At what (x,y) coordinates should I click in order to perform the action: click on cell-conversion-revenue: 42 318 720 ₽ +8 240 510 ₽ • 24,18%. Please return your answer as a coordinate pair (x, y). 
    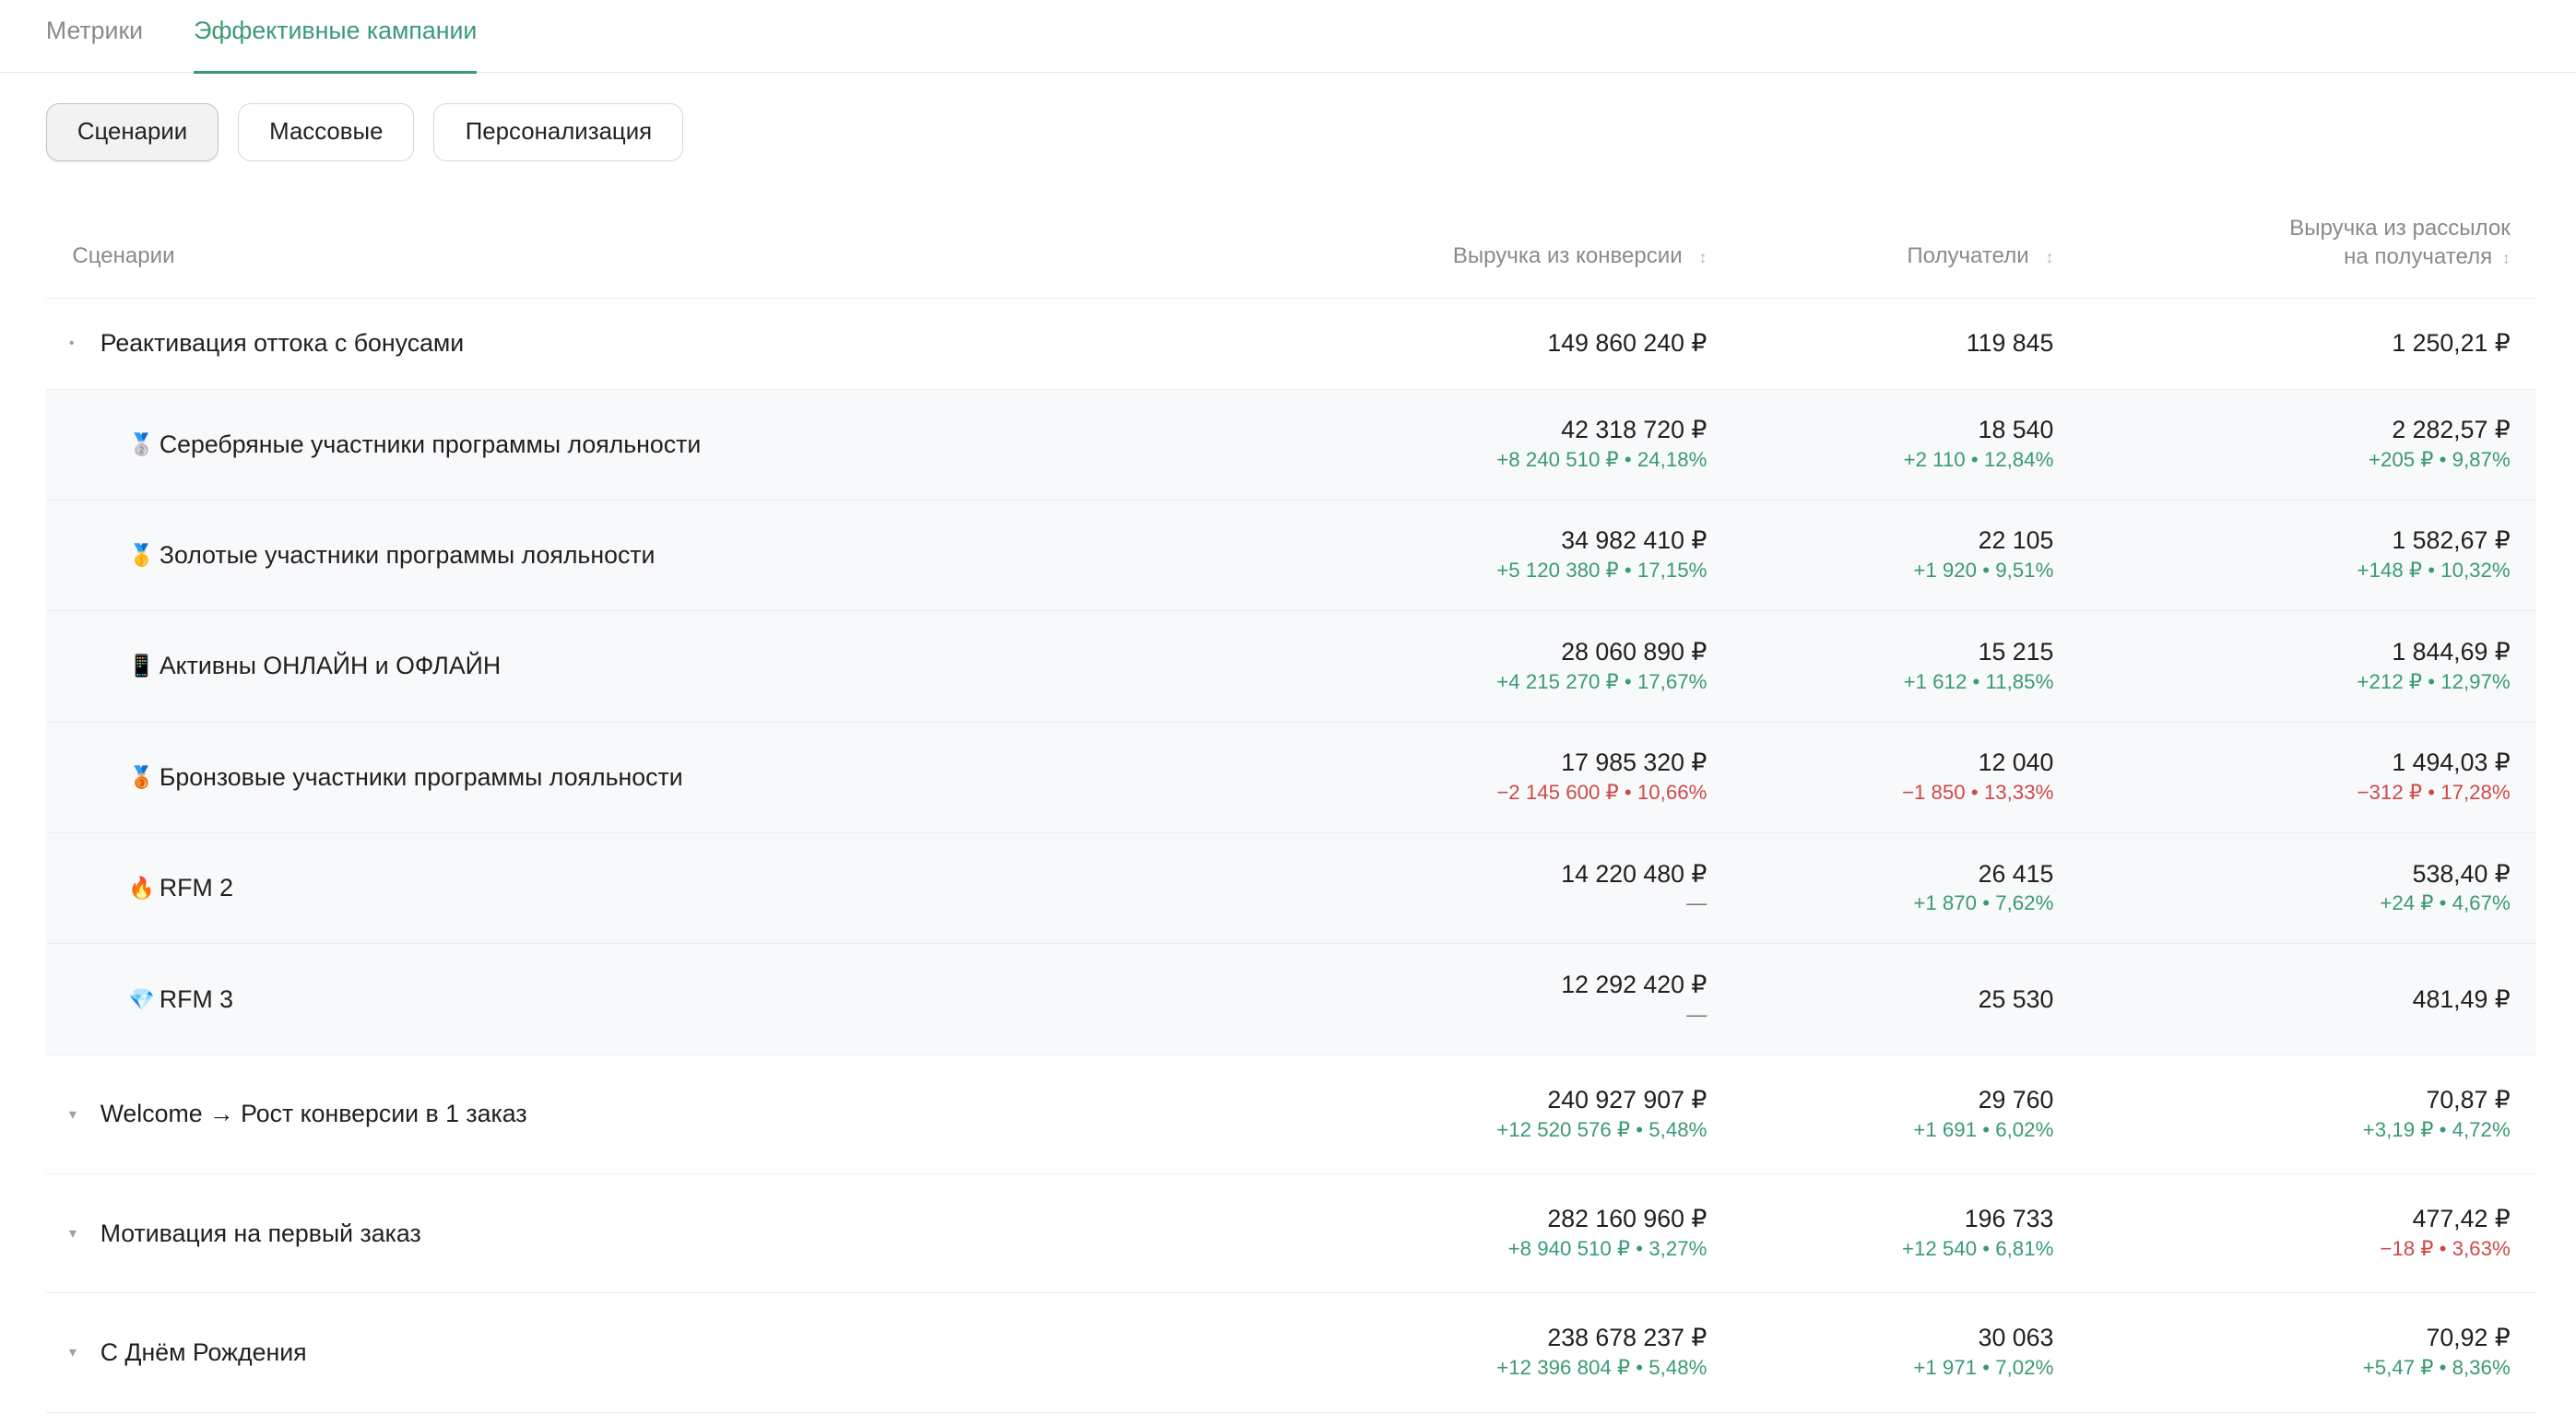
    Looking at the image, I should click on (1601, 445).